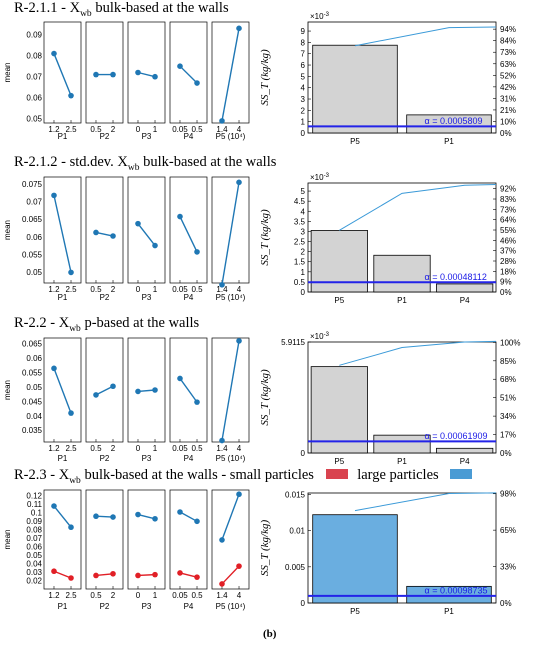 The width and height of the screenshot is (550, 650). I want to click on pareto-right-label-1-8: 84%, so click(508, 41).